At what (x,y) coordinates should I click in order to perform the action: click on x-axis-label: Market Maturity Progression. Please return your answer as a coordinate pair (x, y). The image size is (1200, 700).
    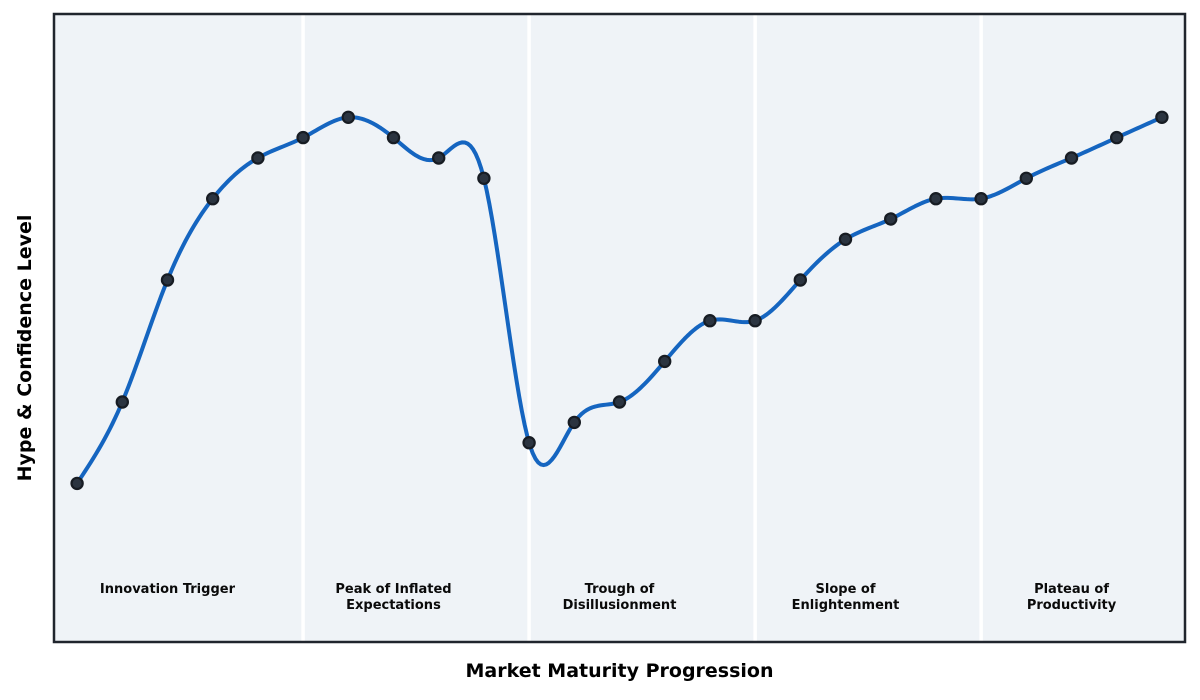
    Looking at the image, I should click on (619, 671).